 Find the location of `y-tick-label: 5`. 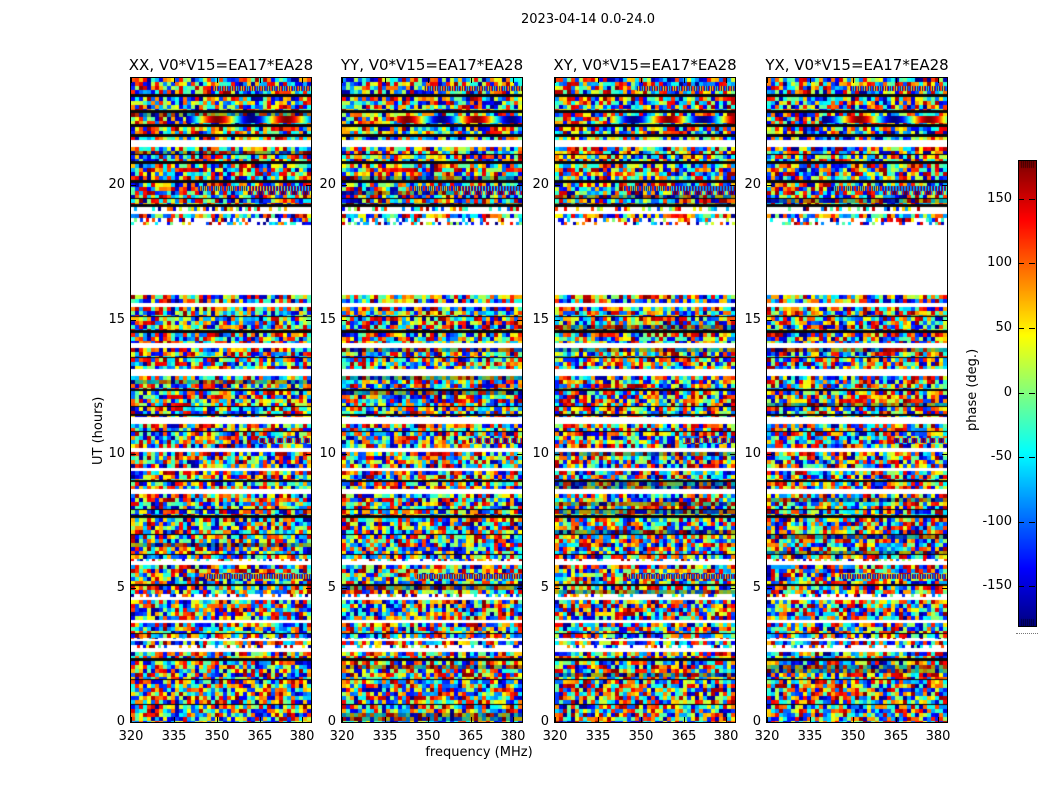

y-tick-label: 5 is located at coordinates (331, 587).